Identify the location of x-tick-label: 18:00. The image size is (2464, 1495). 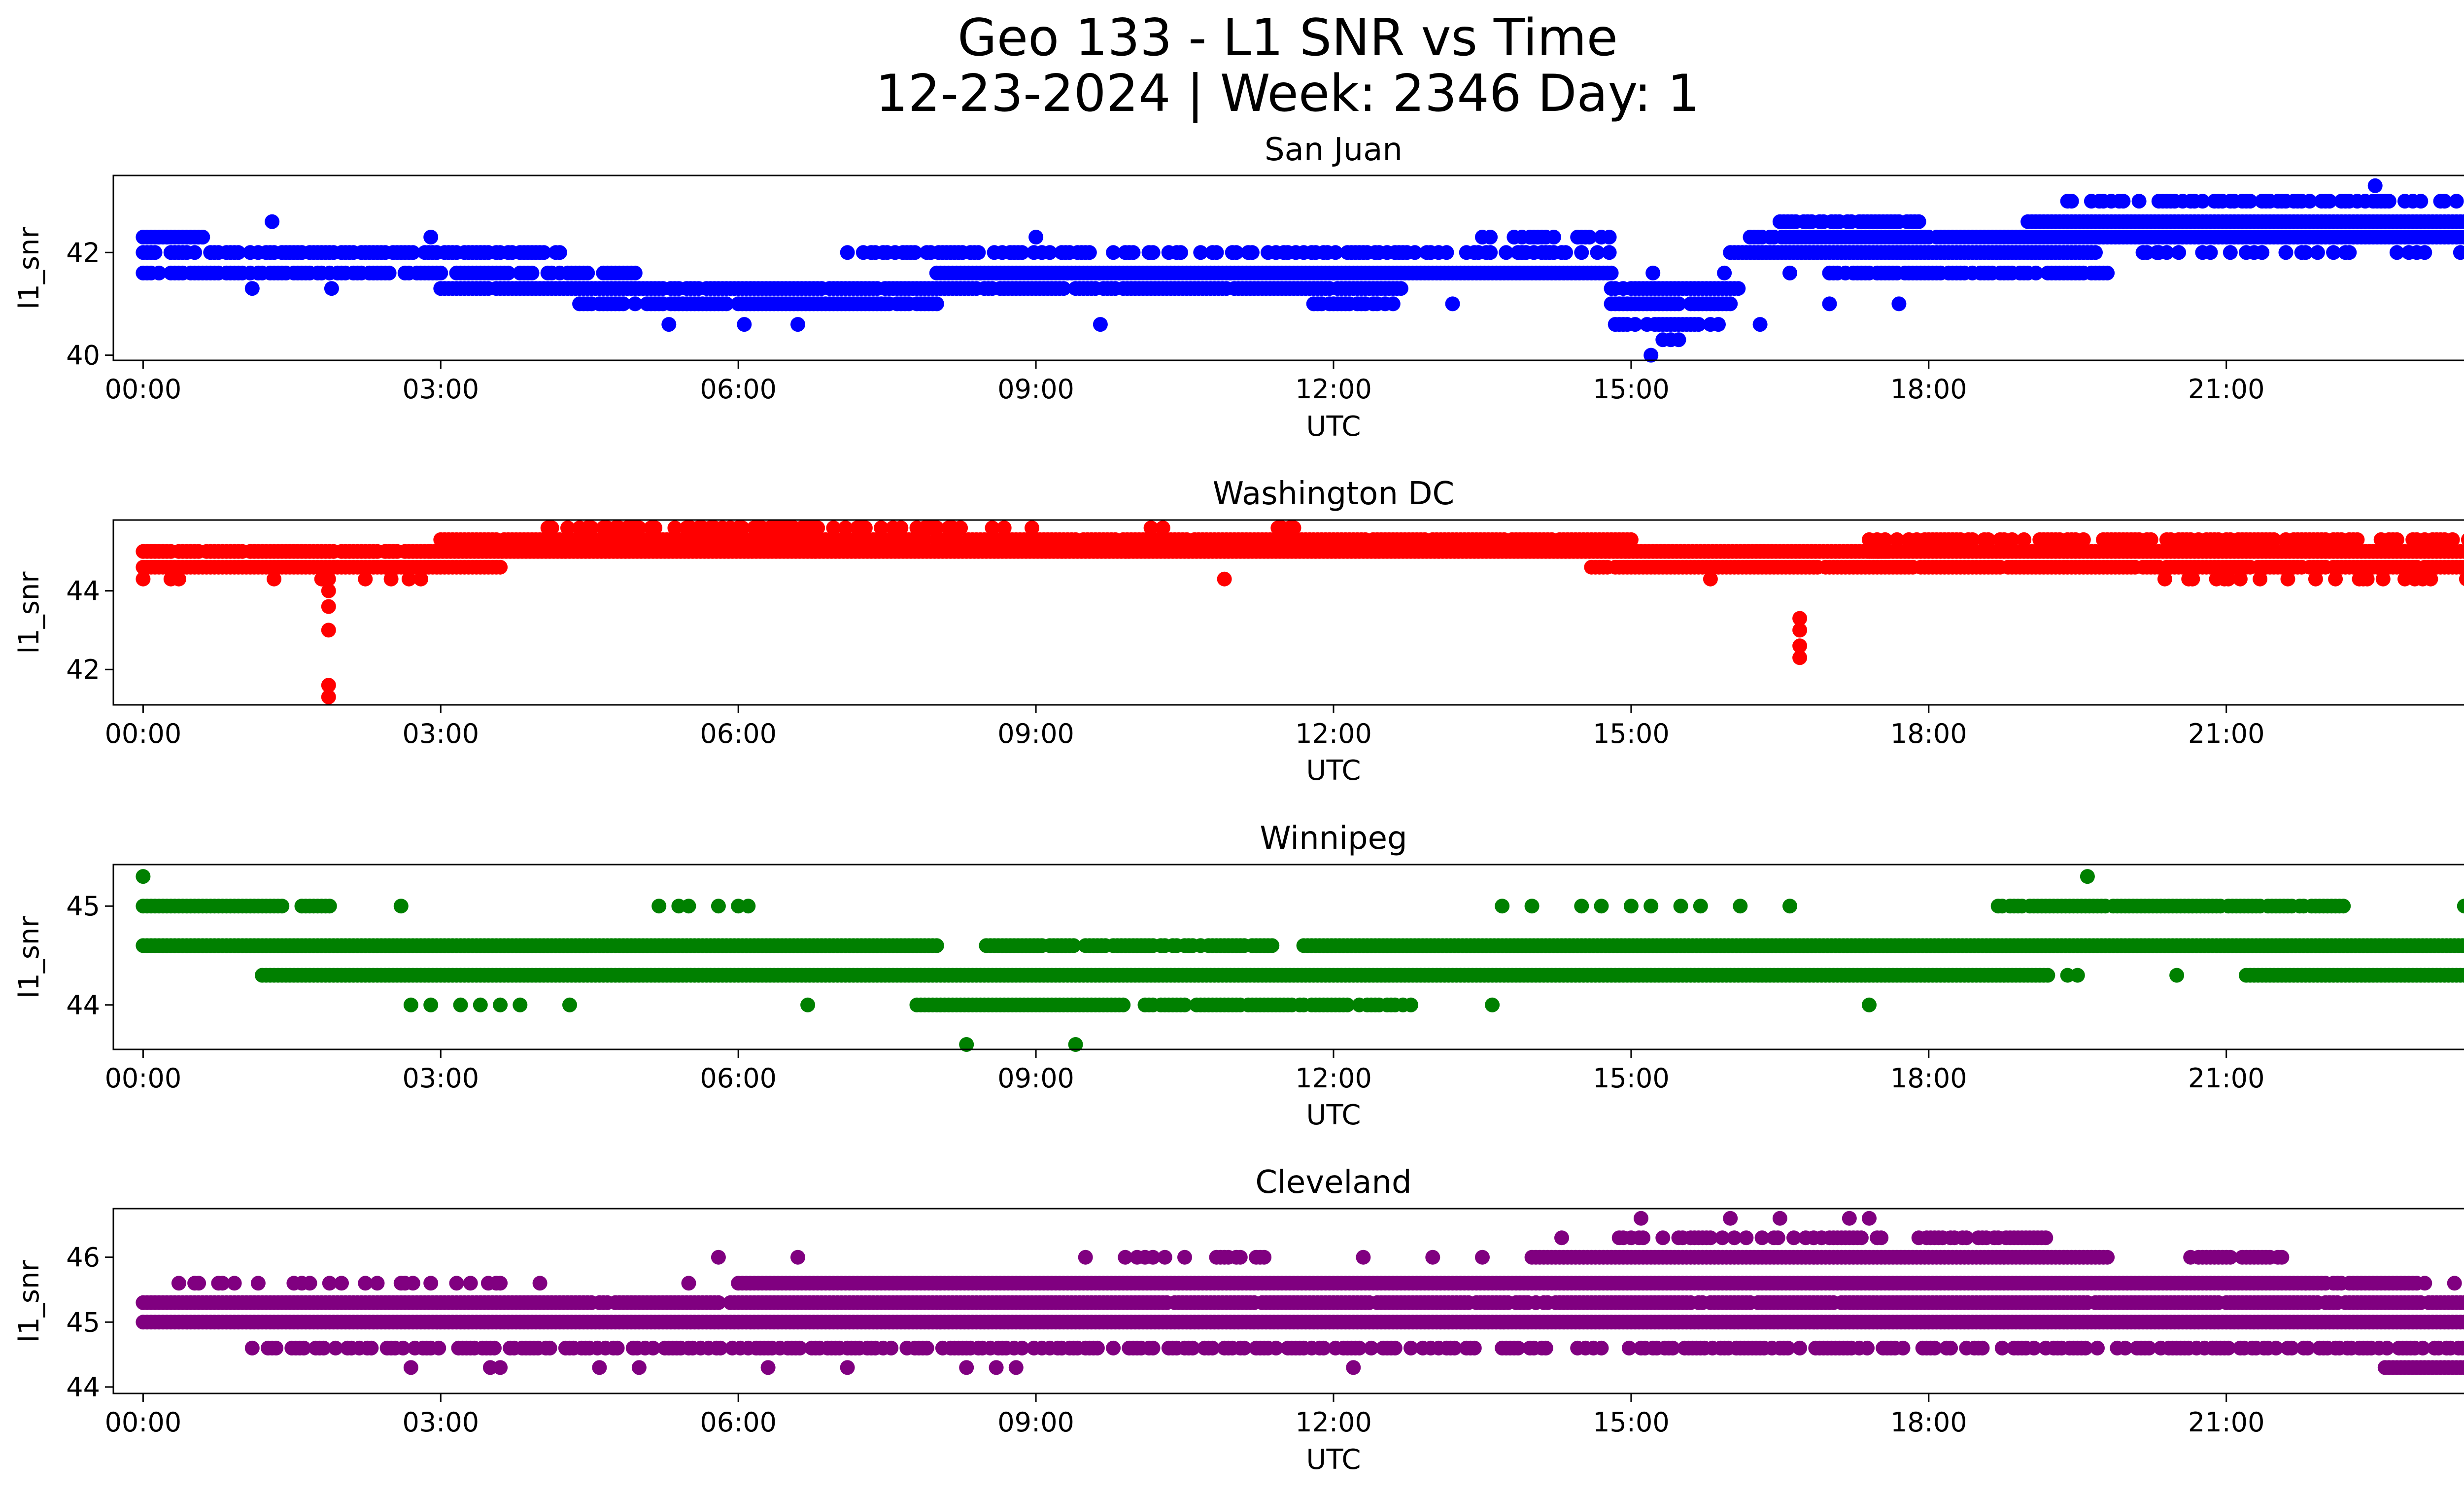
(1928, 733).